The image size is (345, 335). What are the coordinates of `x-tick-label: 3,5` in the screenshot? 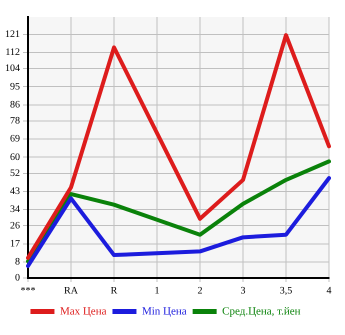 It's located at (286, 291).